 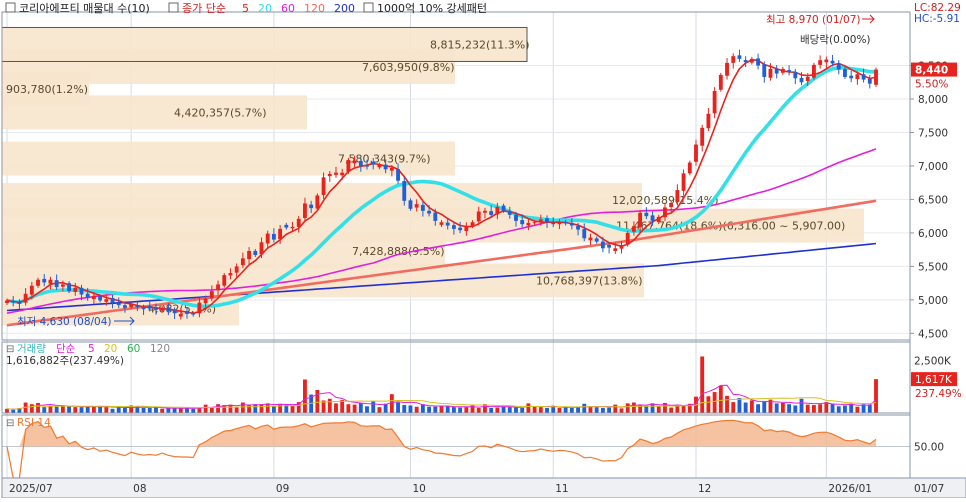 I want to click on ma-checkbox-icon, so click(x=173, y=7).